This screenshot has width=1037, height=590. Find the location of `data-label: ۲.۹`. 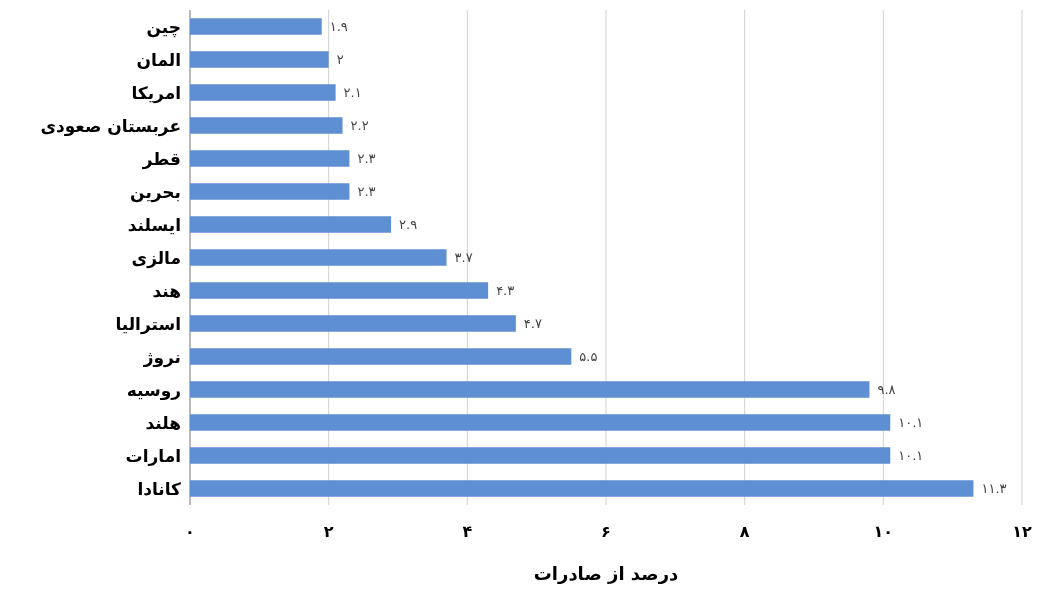

data-label: ۲.۹ is located at coordinates (408, 224).